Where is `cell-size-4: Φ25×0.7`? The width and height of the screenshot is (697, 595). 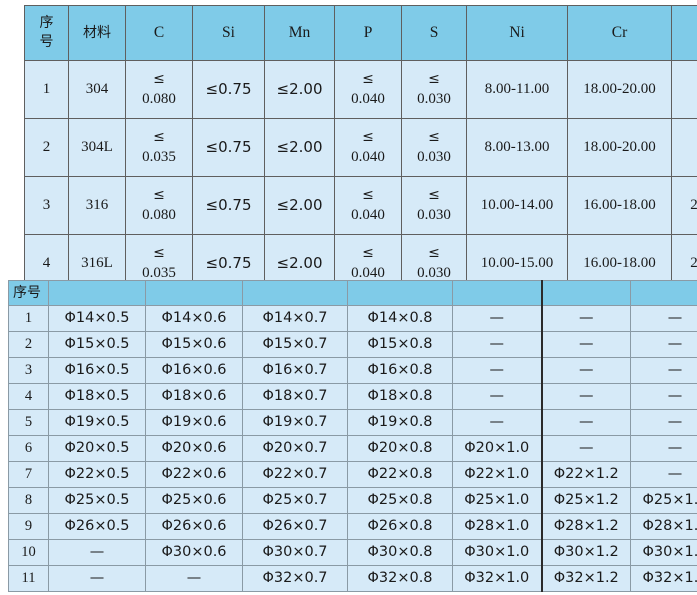
cell-size-4: Φ25×0.7 is located at coordinates (295, 500).